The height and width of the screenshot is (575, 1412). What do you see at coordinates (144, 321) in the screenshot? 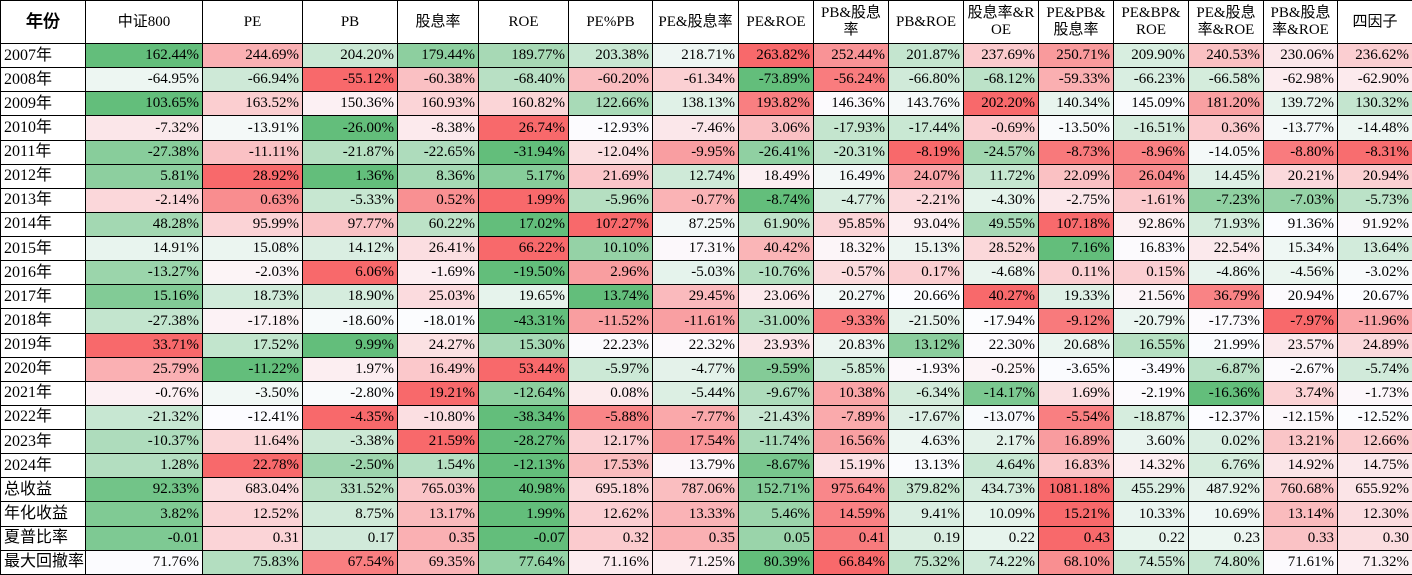
I see `value-cell: -27.38%` at bounding box center [144, 321].